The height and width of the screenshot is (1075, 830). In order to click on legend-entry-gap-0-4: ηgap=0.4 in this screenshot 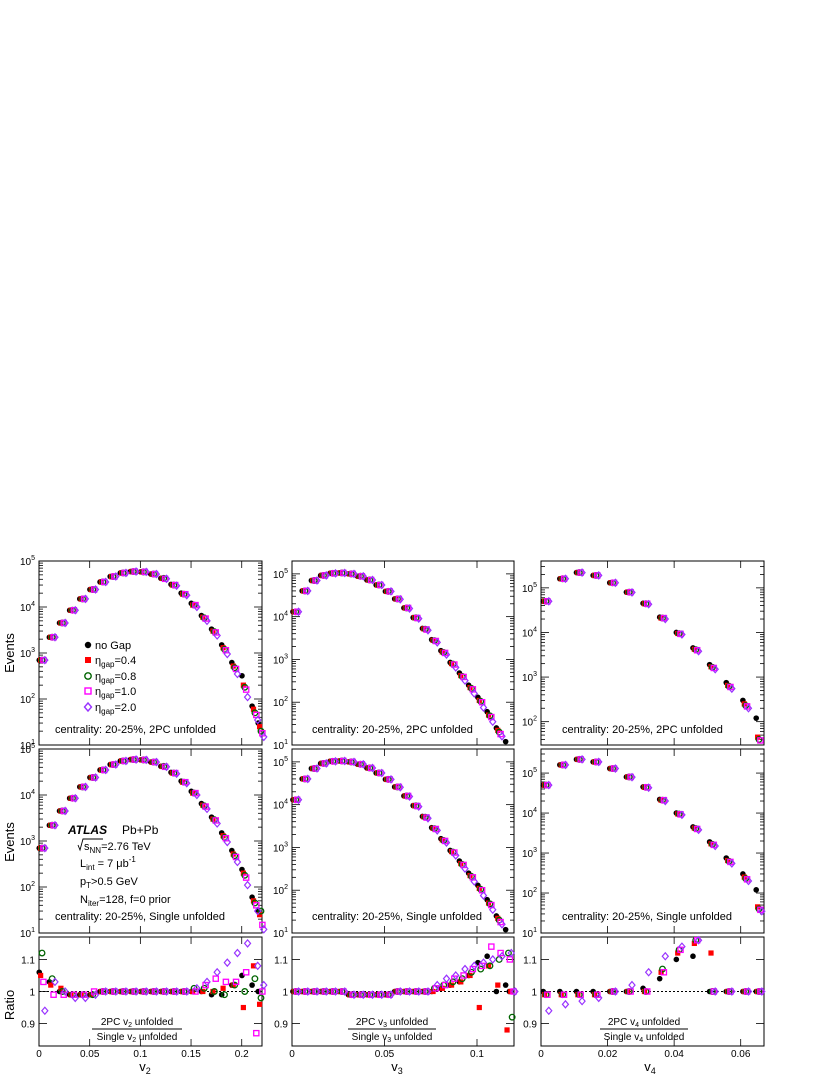, I will do `click(110, 662)`.